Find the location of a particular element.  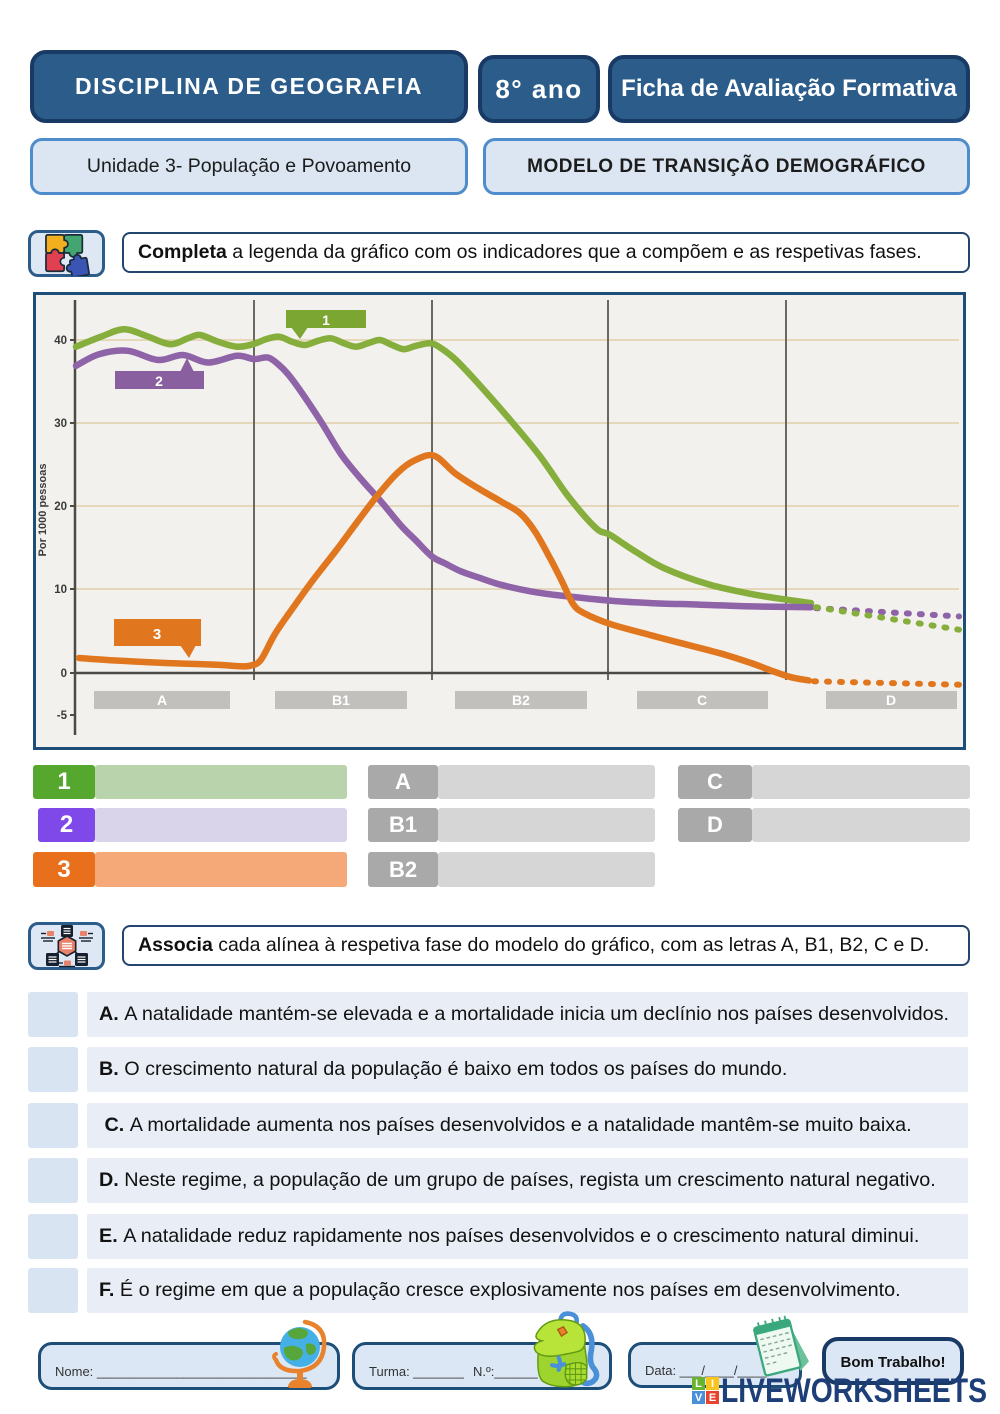

svg-text: 1 is located at coordinates (326, 320).